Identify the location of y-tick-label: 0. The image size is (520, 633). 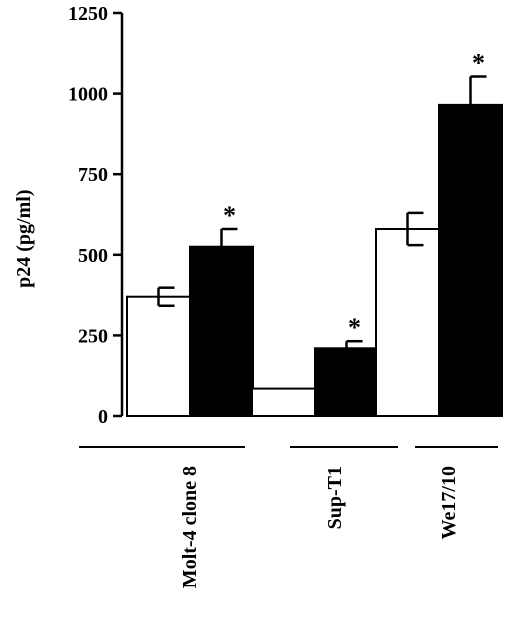
(103, 417).